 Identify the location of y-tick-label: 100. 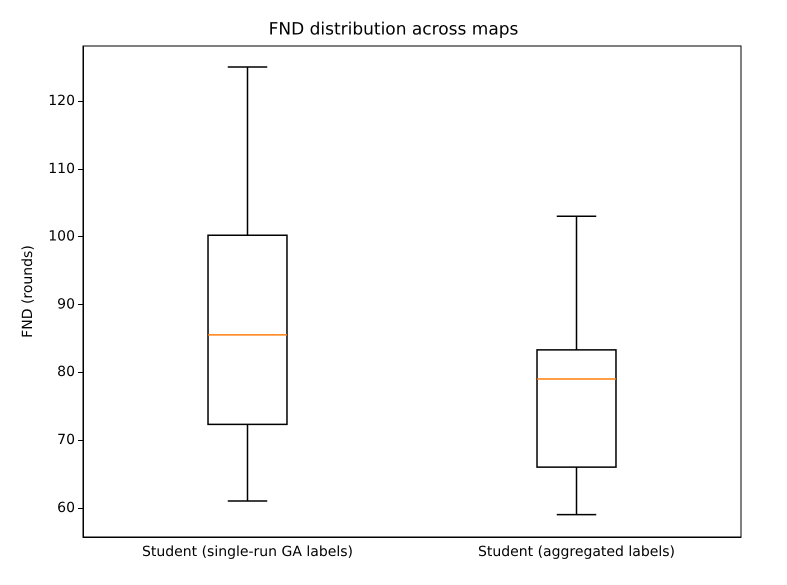
(61, 236).